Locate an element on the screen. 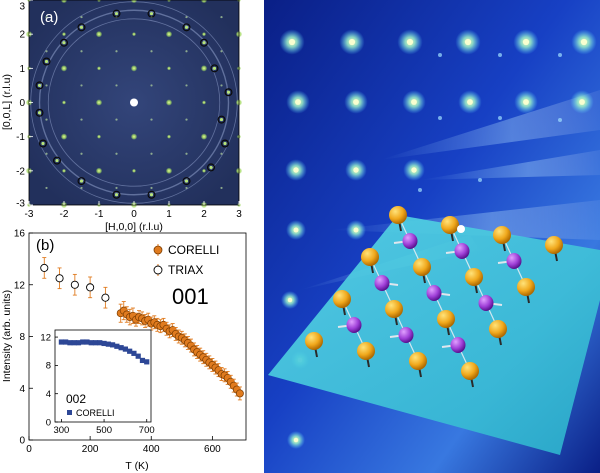 Image resolution: width=600 pixels, height=473 pixels. y-tick-label: -1 is located at coordinates (20, 137).